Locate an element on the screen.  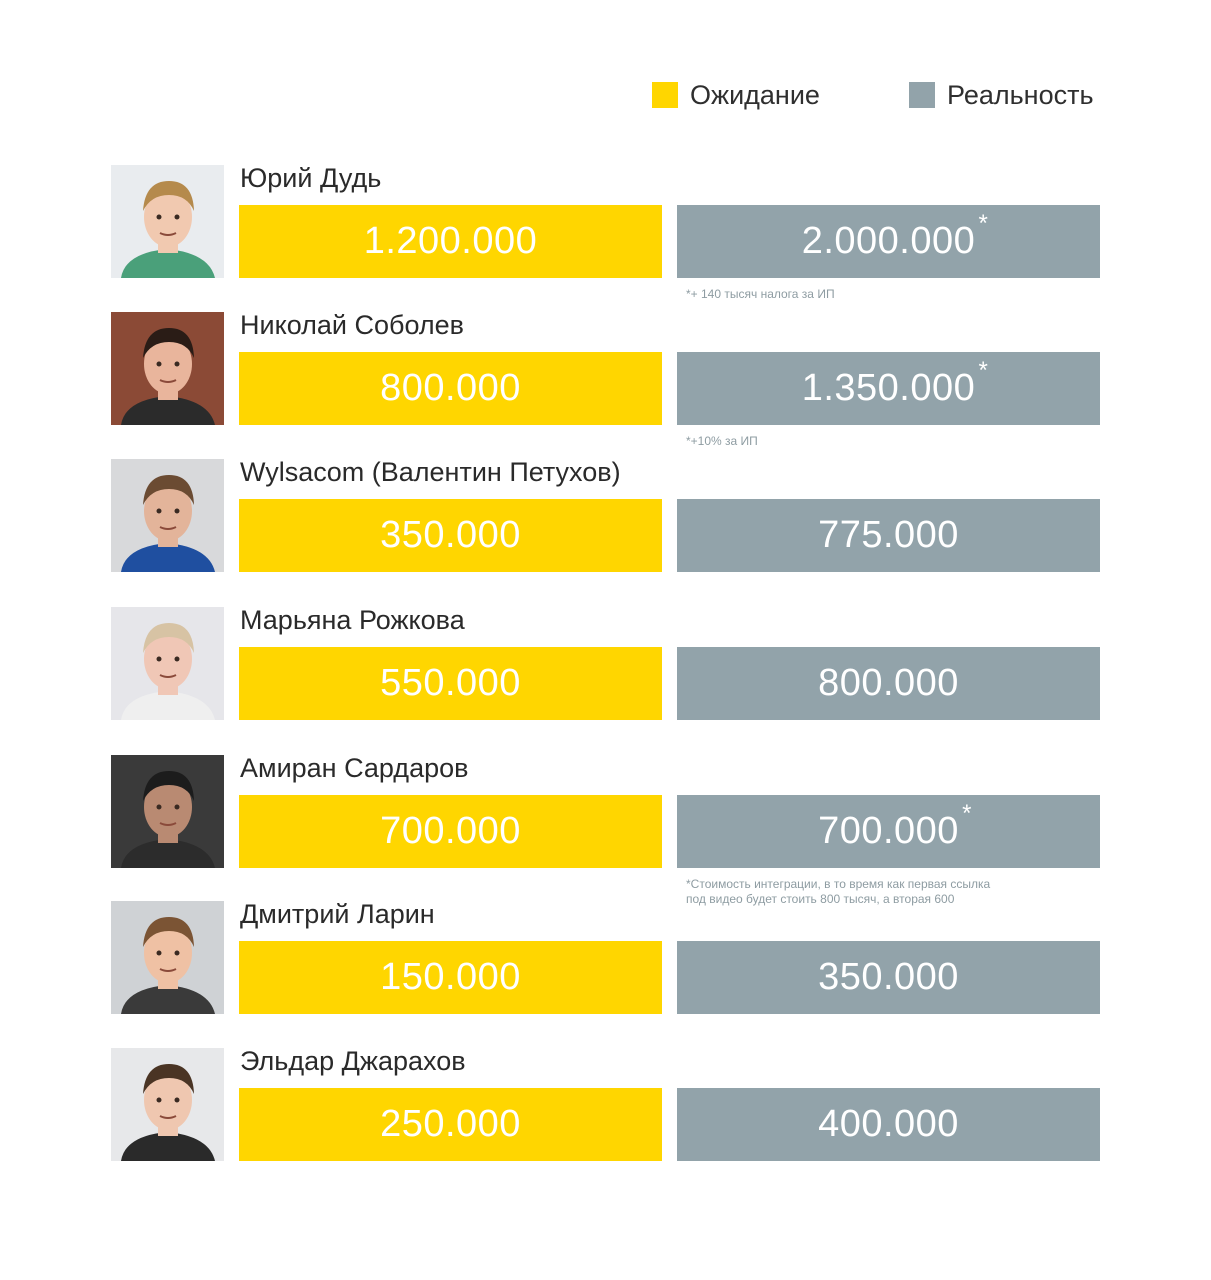
expectation-value-text: 350.000 is located at coordinates (450, 535).